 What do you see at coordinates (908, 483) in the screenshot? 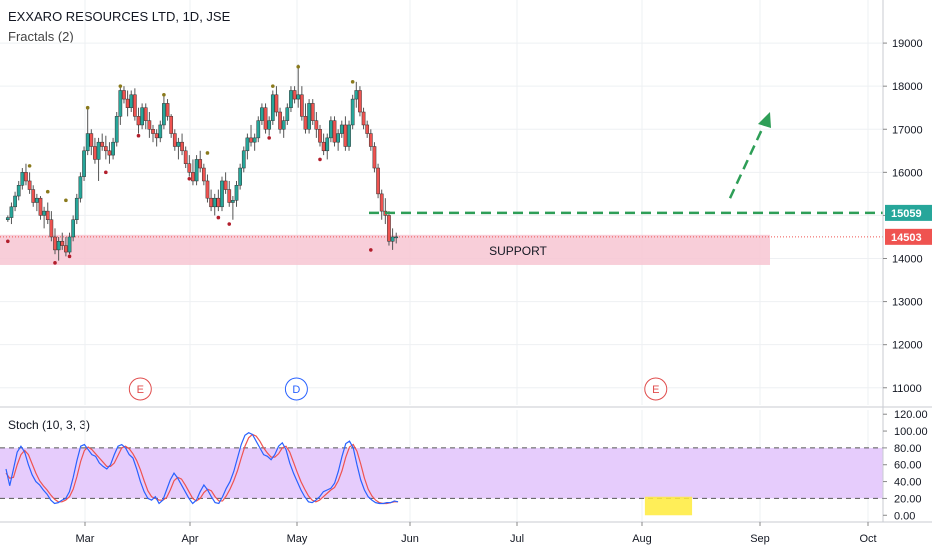
I see `stoch-tick-label: 40.00` at bounding box center [908, 483].